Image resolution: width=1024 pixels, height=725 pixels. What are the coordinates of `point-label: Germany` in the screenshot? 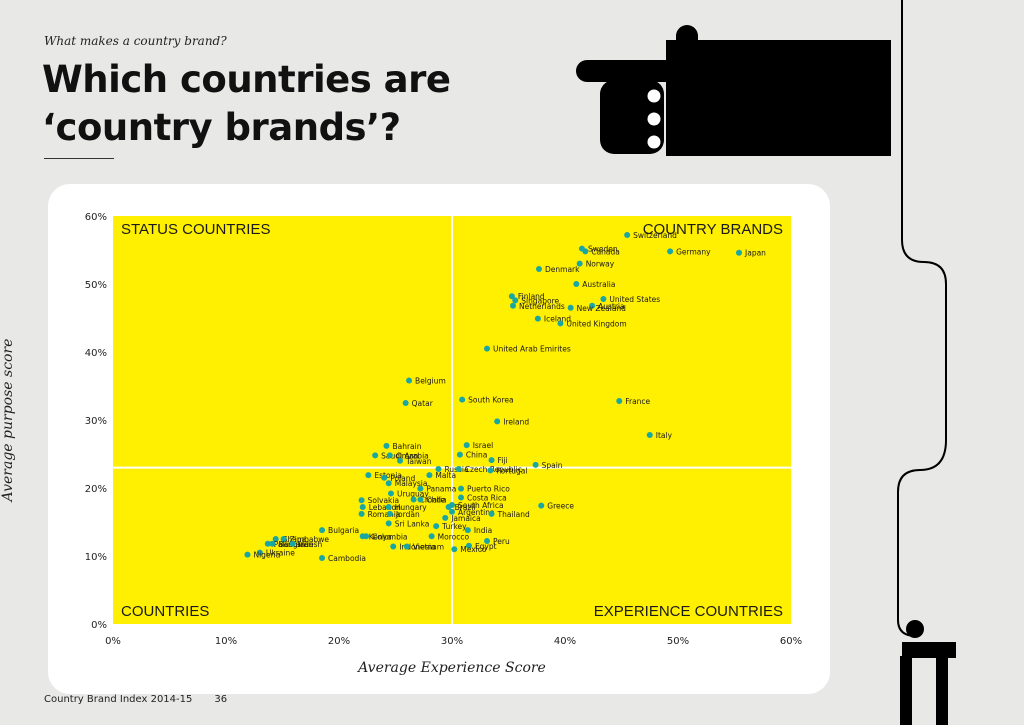 It's located at (693, 251).